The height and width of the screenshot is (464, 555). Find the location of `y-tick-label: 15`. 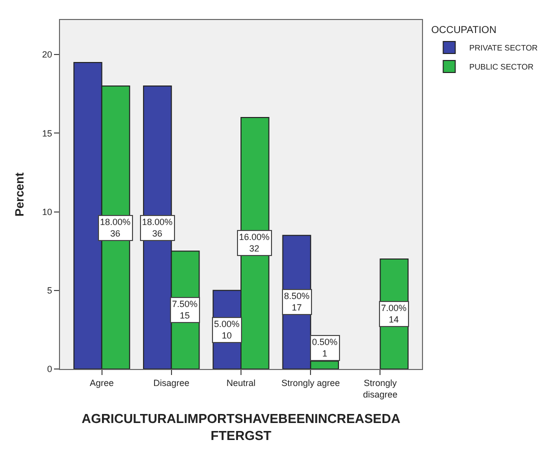

y-tick-label: 15 is located at coordinates (47, 133).